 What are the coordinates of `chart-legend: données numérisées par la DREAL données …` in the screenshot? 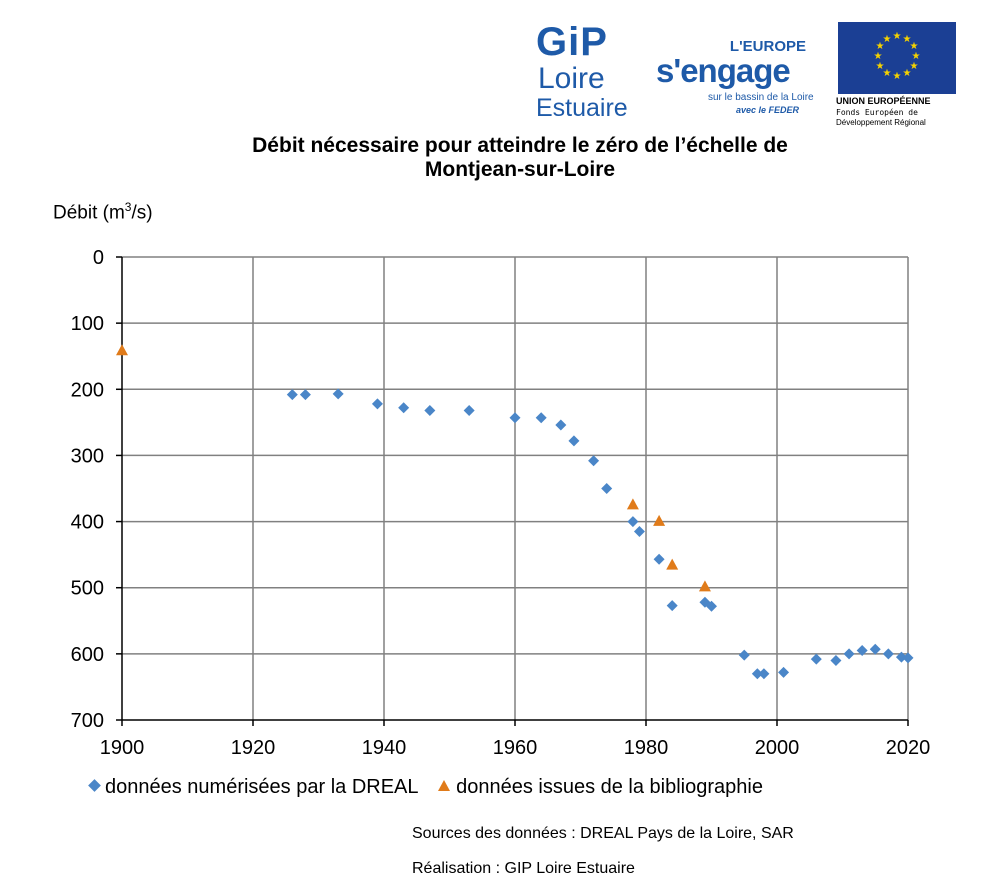 It's located at (432, 787).